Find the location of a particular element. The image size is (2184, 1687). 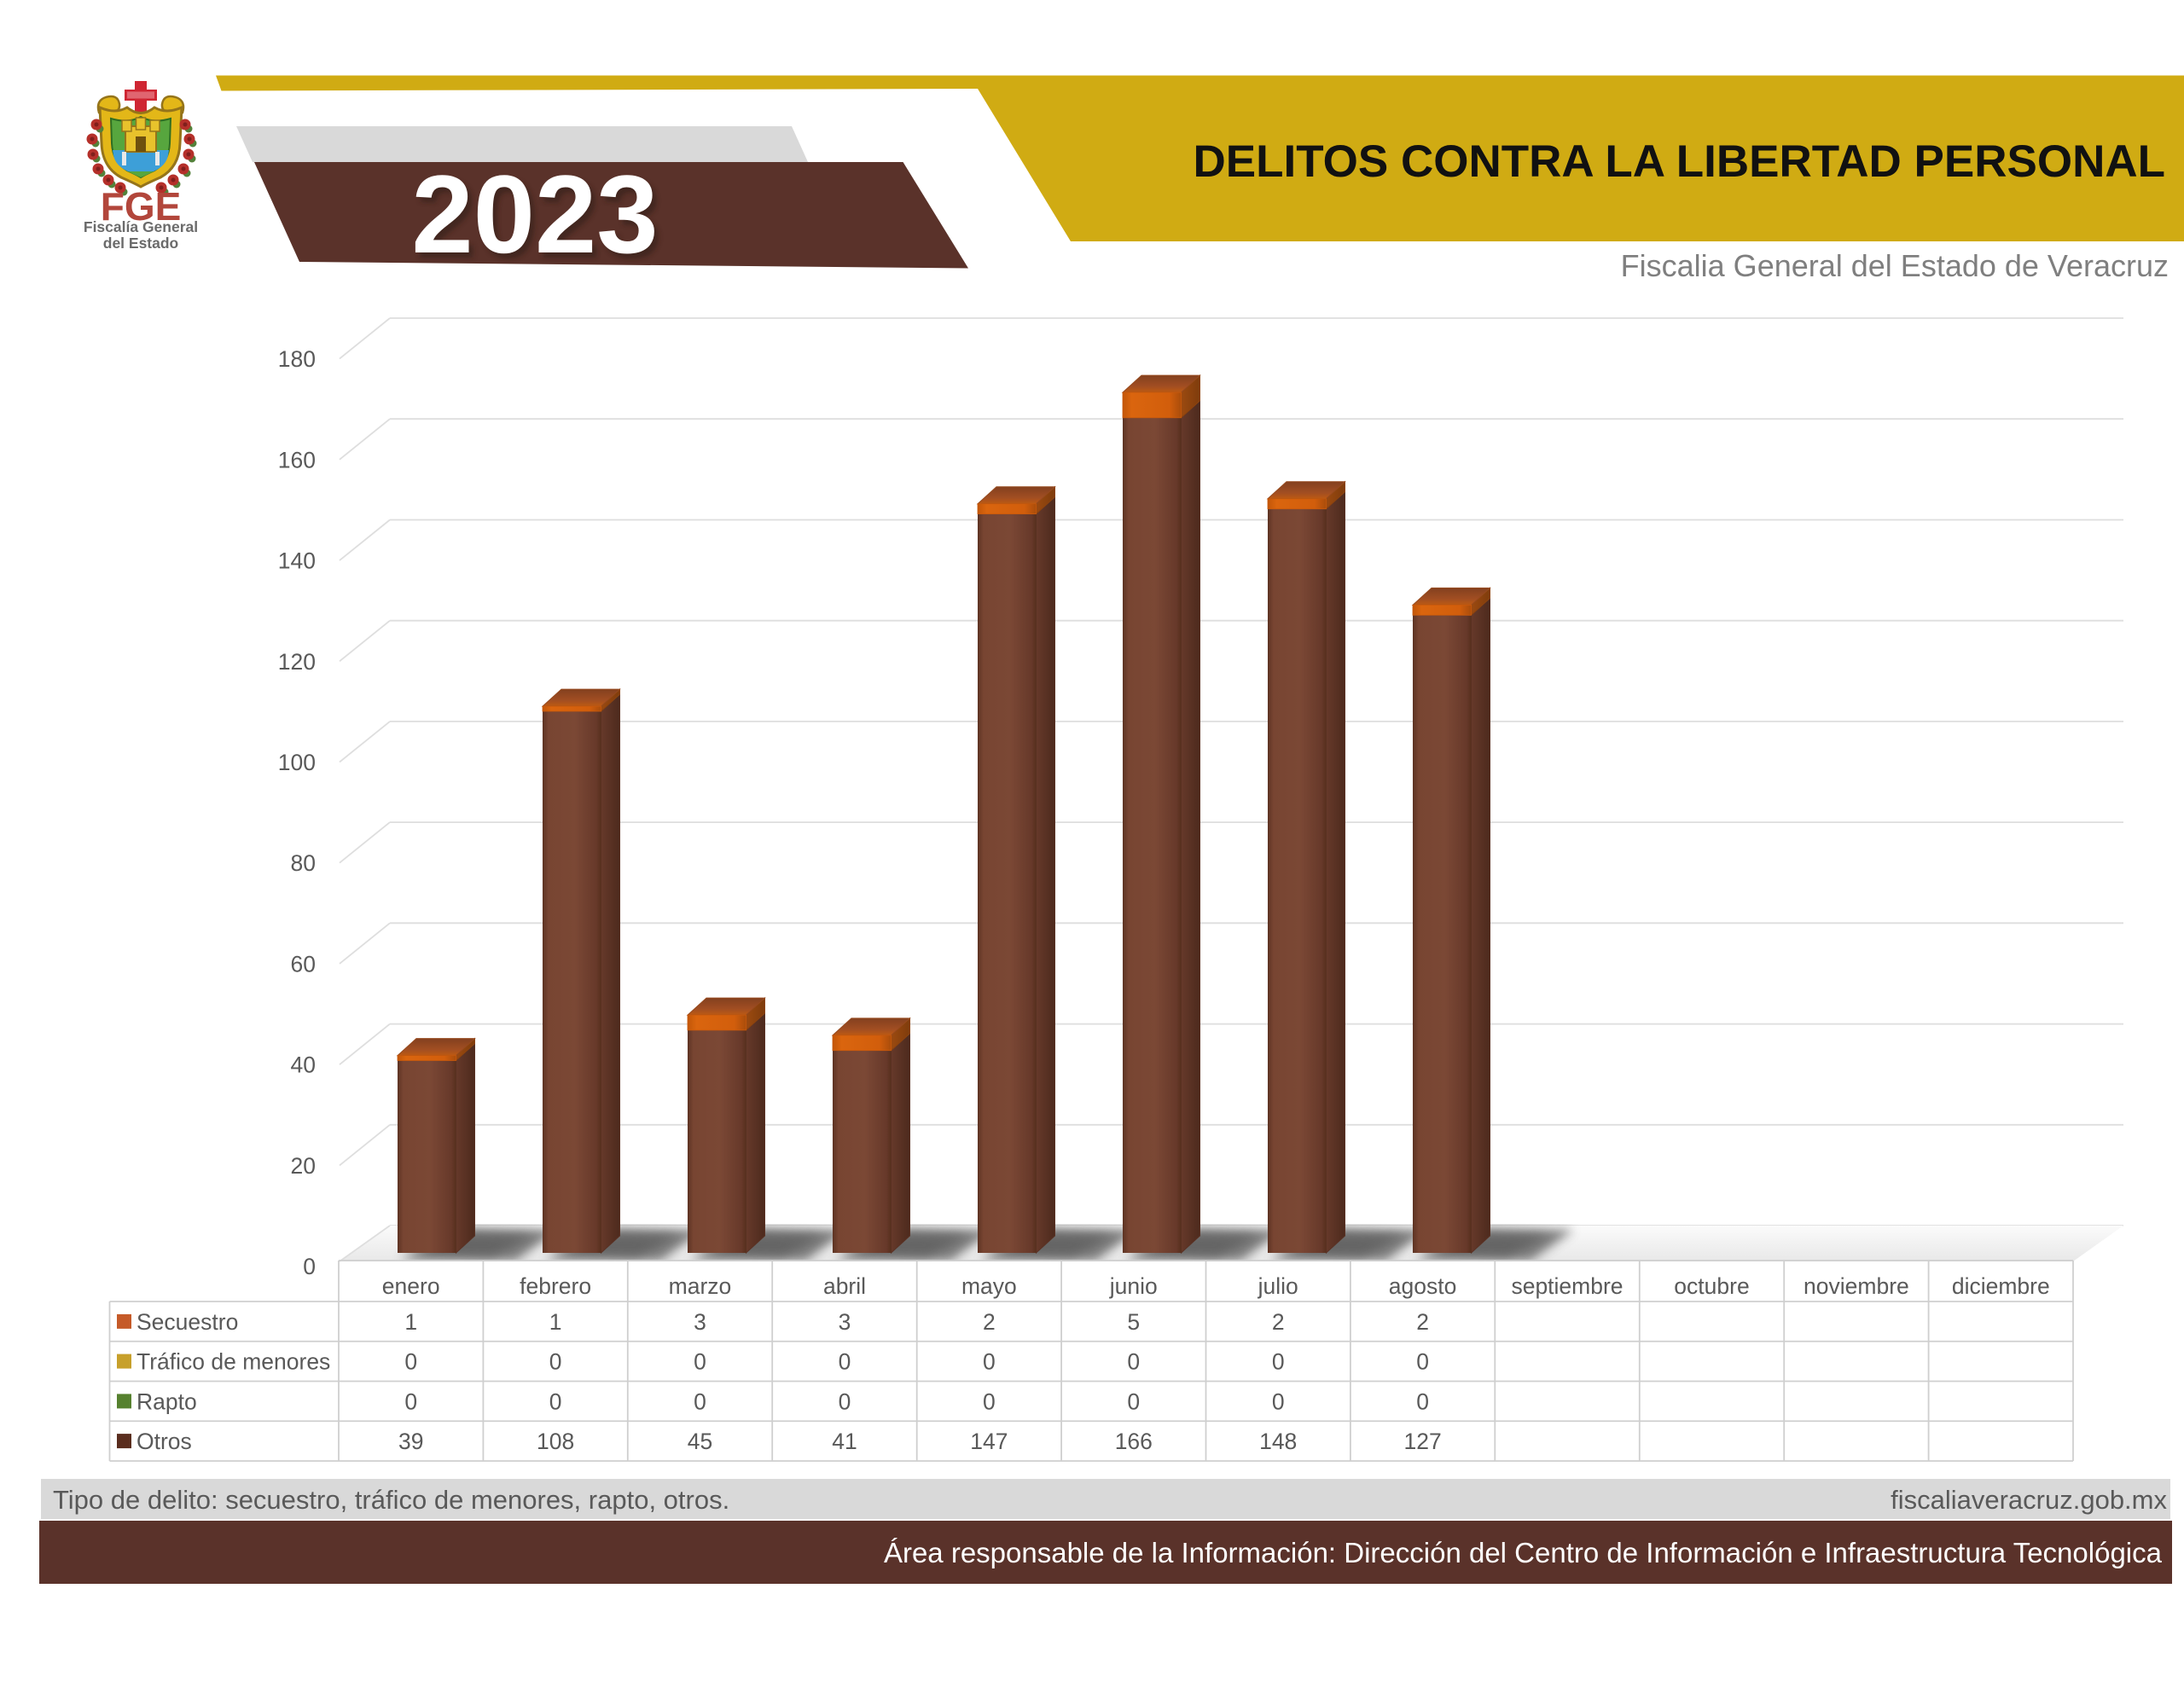

svg-text: 166 is located at coordinates (1134, 1442).